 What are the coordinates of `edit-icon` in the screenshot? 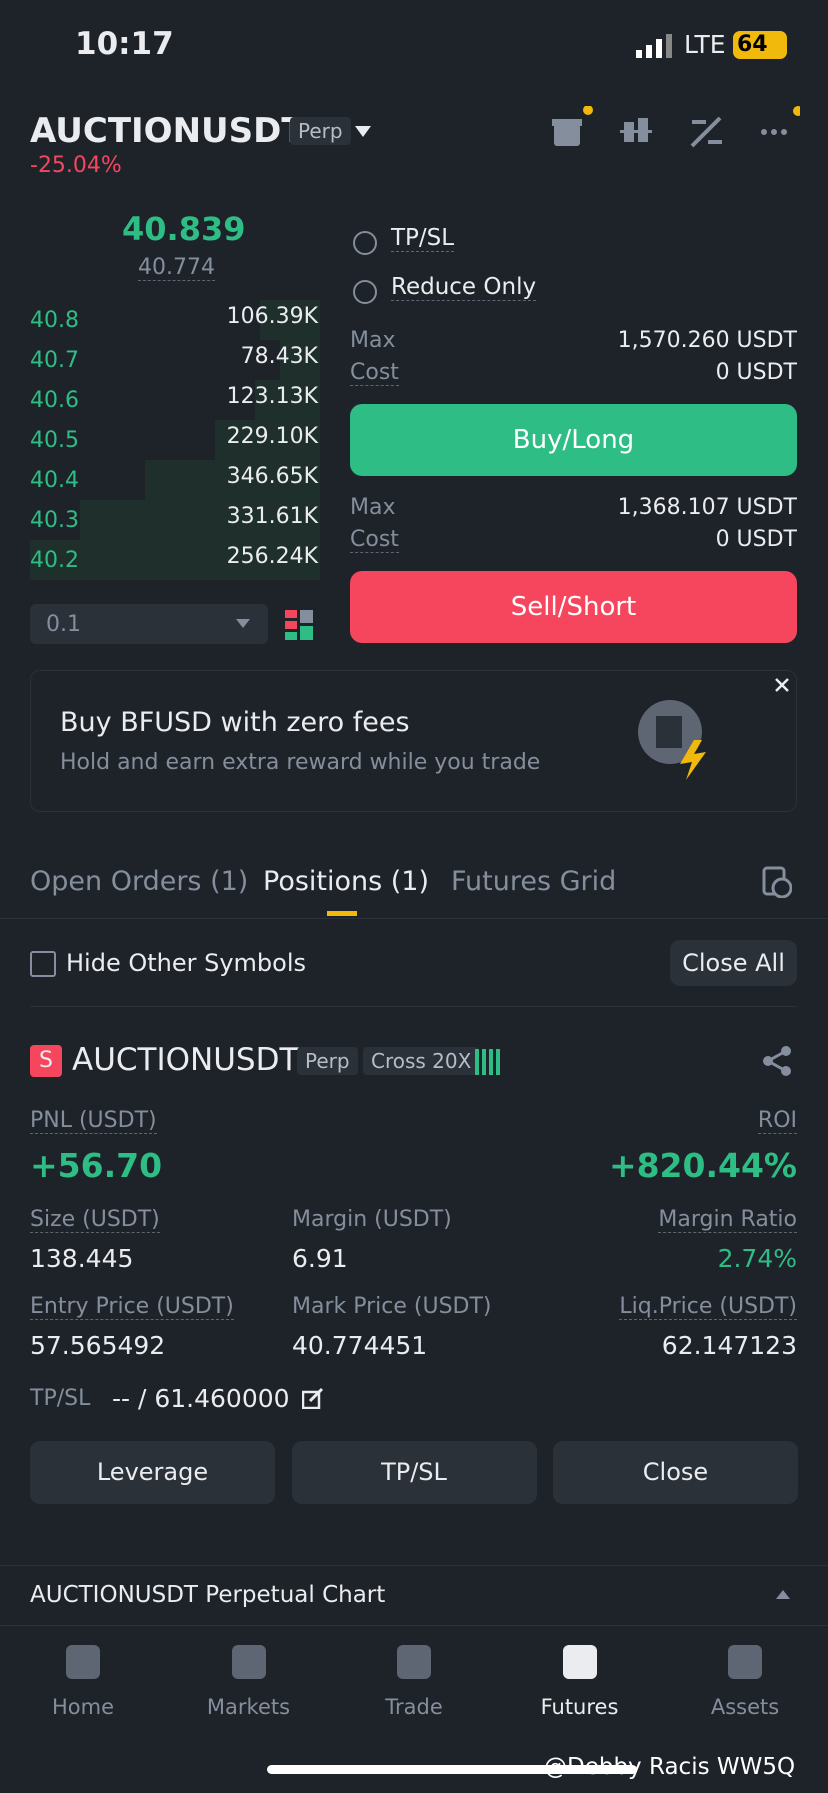 It's located at (313, 1398).